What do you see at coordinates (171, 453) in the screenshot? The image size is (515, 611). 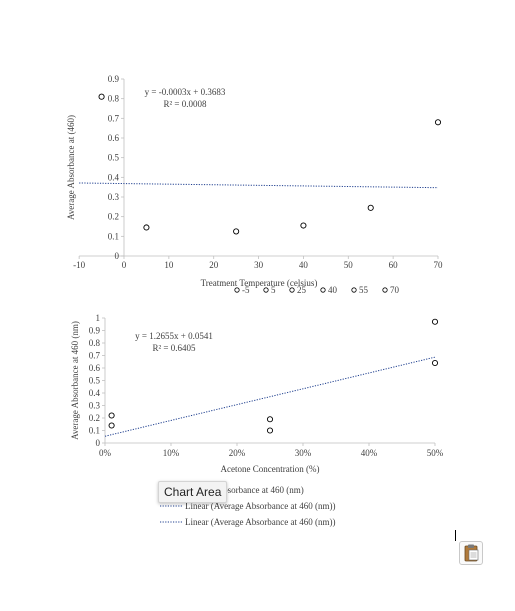 I see `chart2-x-tick-label: 10%` at bounding box center [171, 453].